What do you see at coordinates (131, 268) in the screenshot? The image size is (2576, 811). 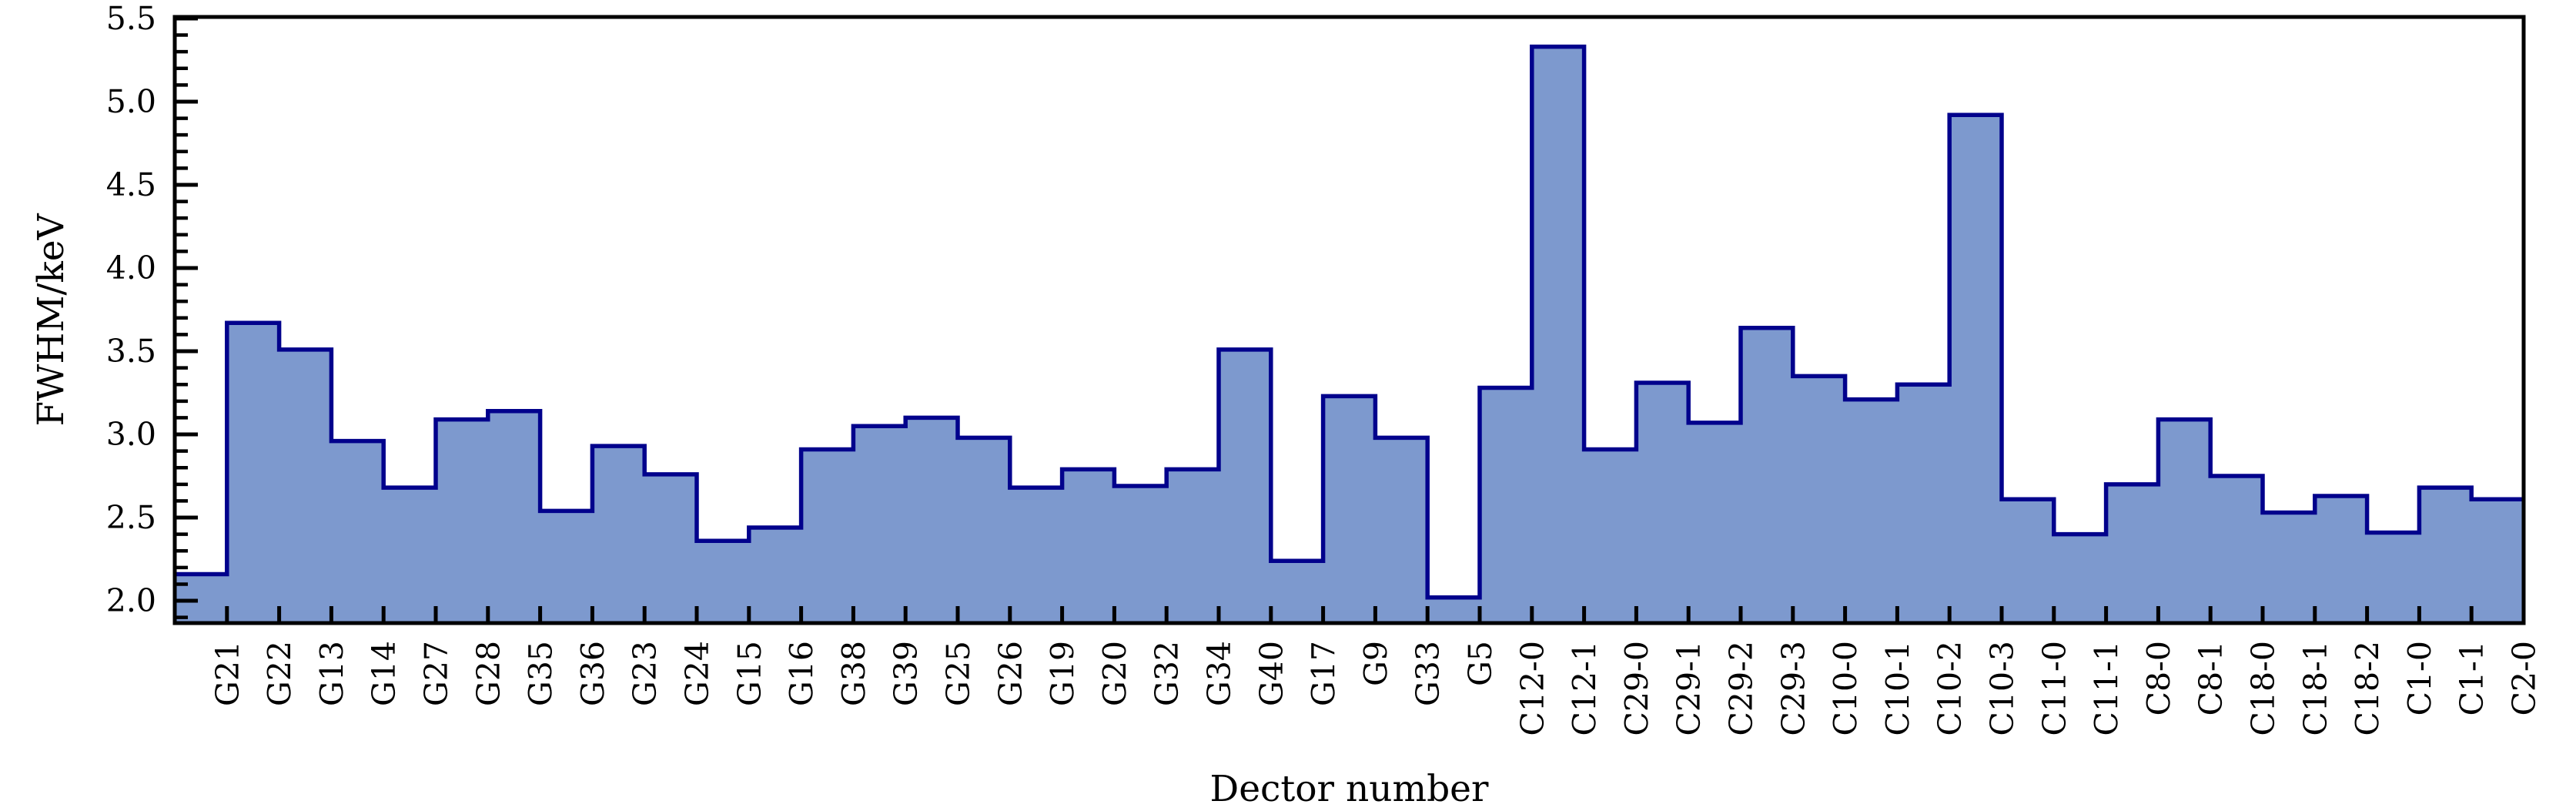 I see `y-tick-label: 4.0` at bounding box center [131, 268].